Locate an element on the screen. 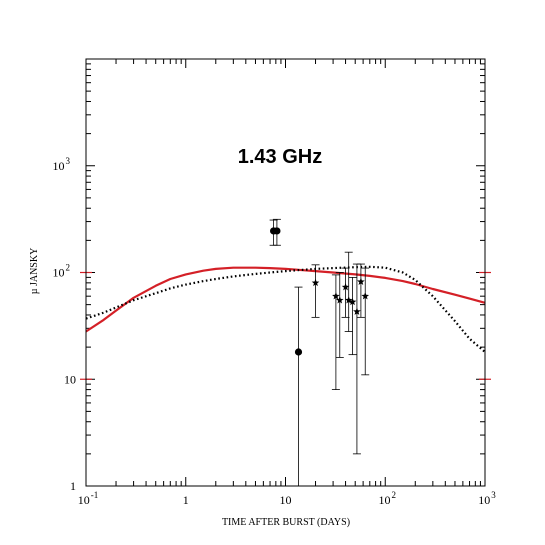 This screenshot has height=545, width=545. model-curves is located at coordinates (285, 309).